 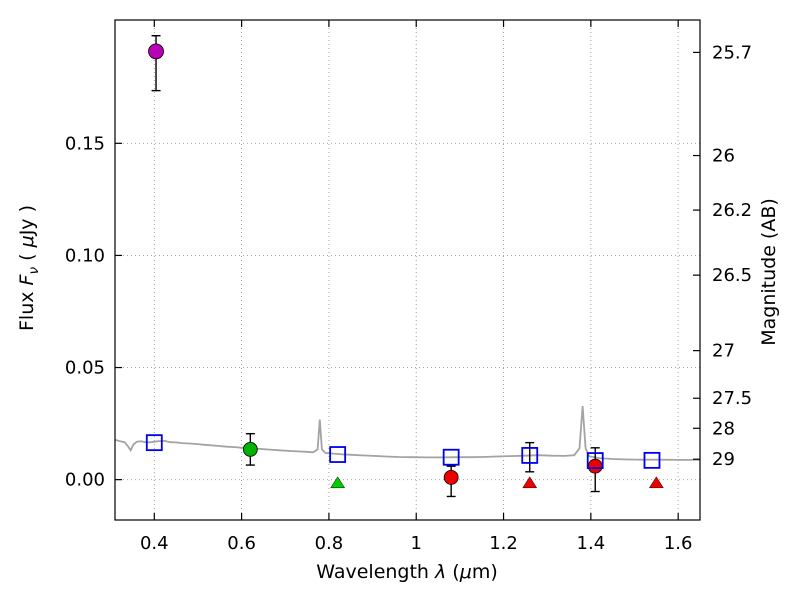 I want to click on x-tick-label: 1, so click(x=416, y=543).